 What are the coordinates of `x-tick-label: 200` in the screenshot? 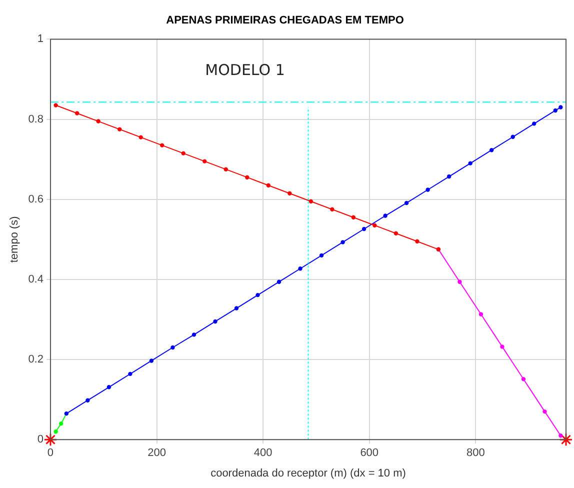 It's located at (157, 453).